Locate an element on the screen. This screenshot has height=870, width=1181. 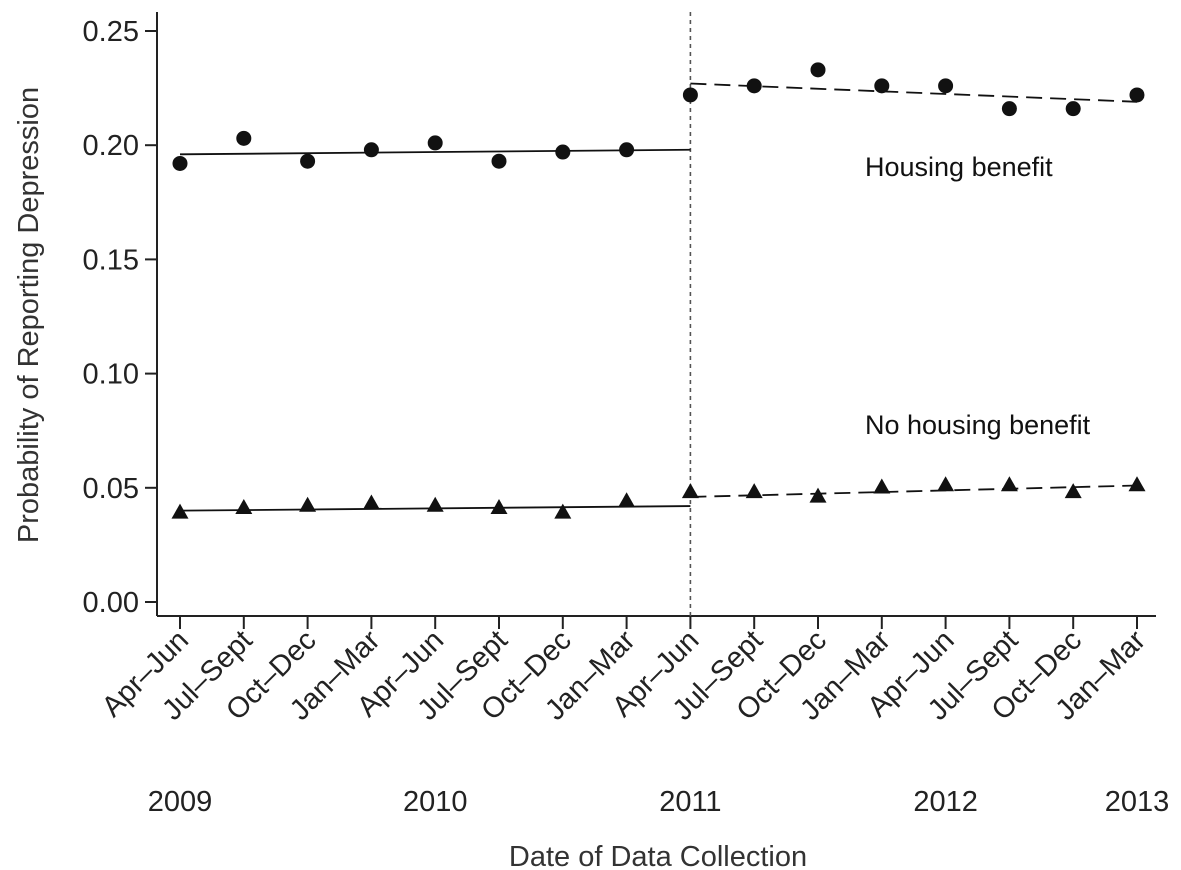
series-label-no-housing-benefit: No housing benefit is located at coordinates (978, 425).